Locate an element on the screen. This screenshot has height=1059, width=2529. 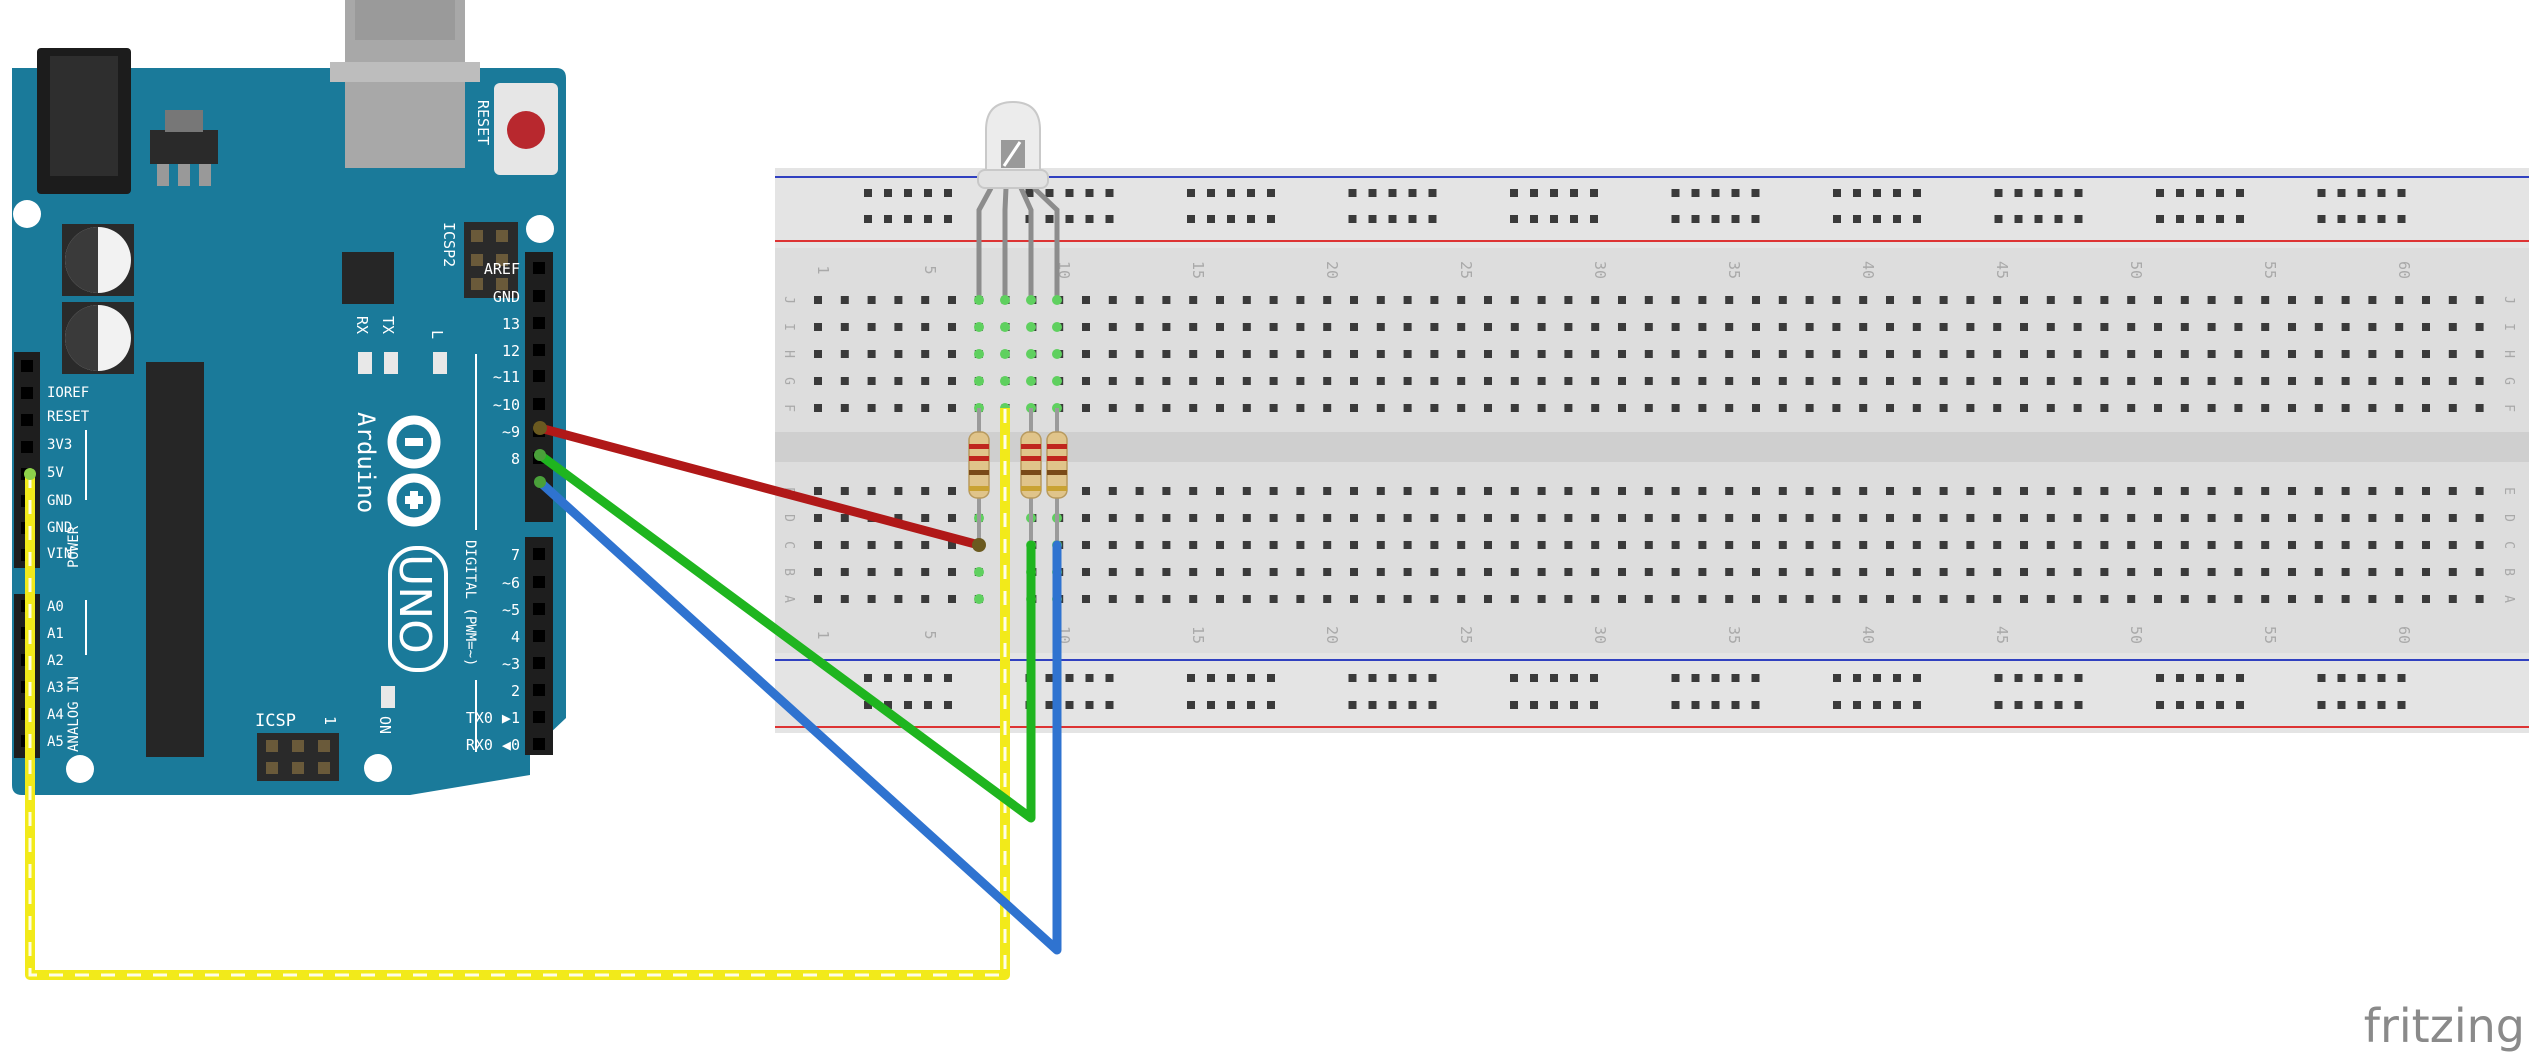
rgb-led is located at coordinates (1018, 198).